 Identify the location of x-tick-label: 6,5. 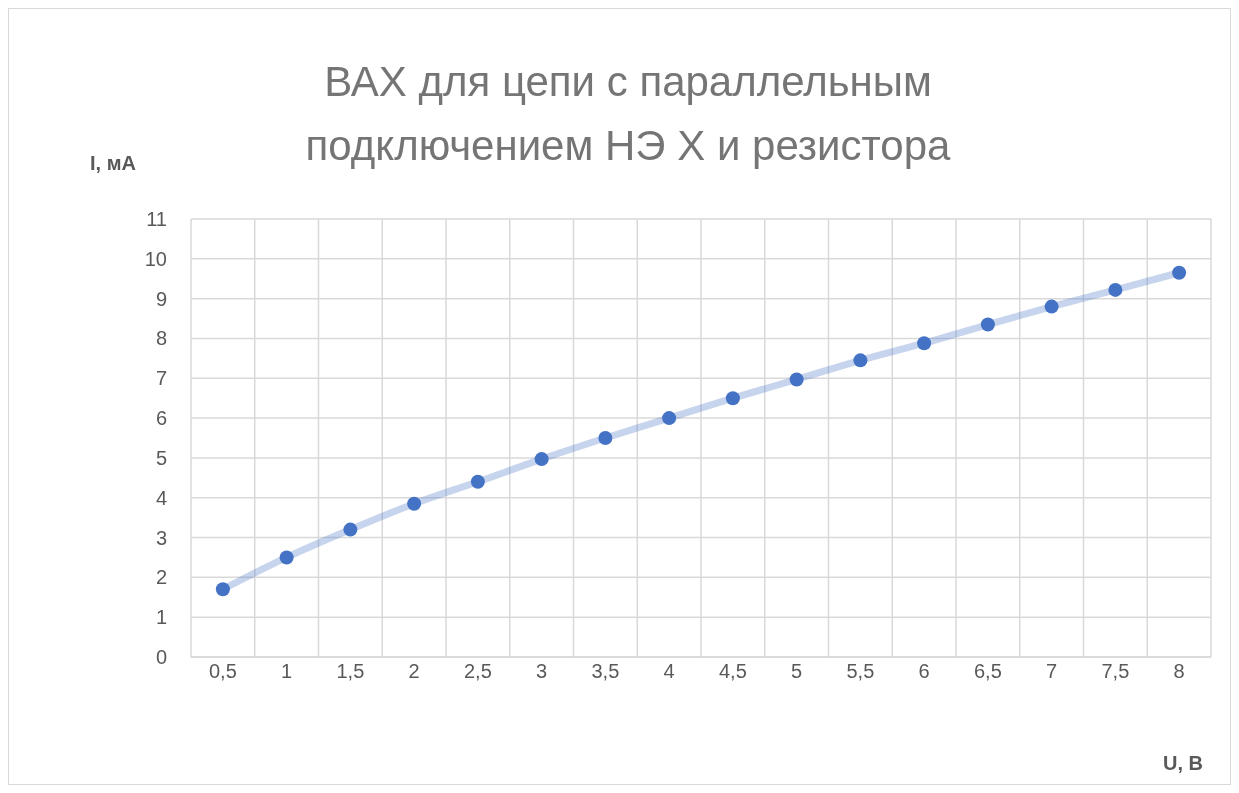
(987, 671).